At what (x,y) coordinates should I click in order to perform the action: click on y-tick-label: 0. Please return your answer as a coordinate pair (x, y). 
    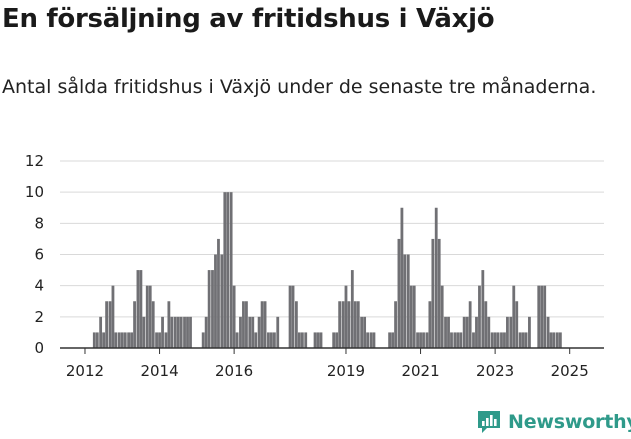
    Looking at the image, I should click on (39, 348).